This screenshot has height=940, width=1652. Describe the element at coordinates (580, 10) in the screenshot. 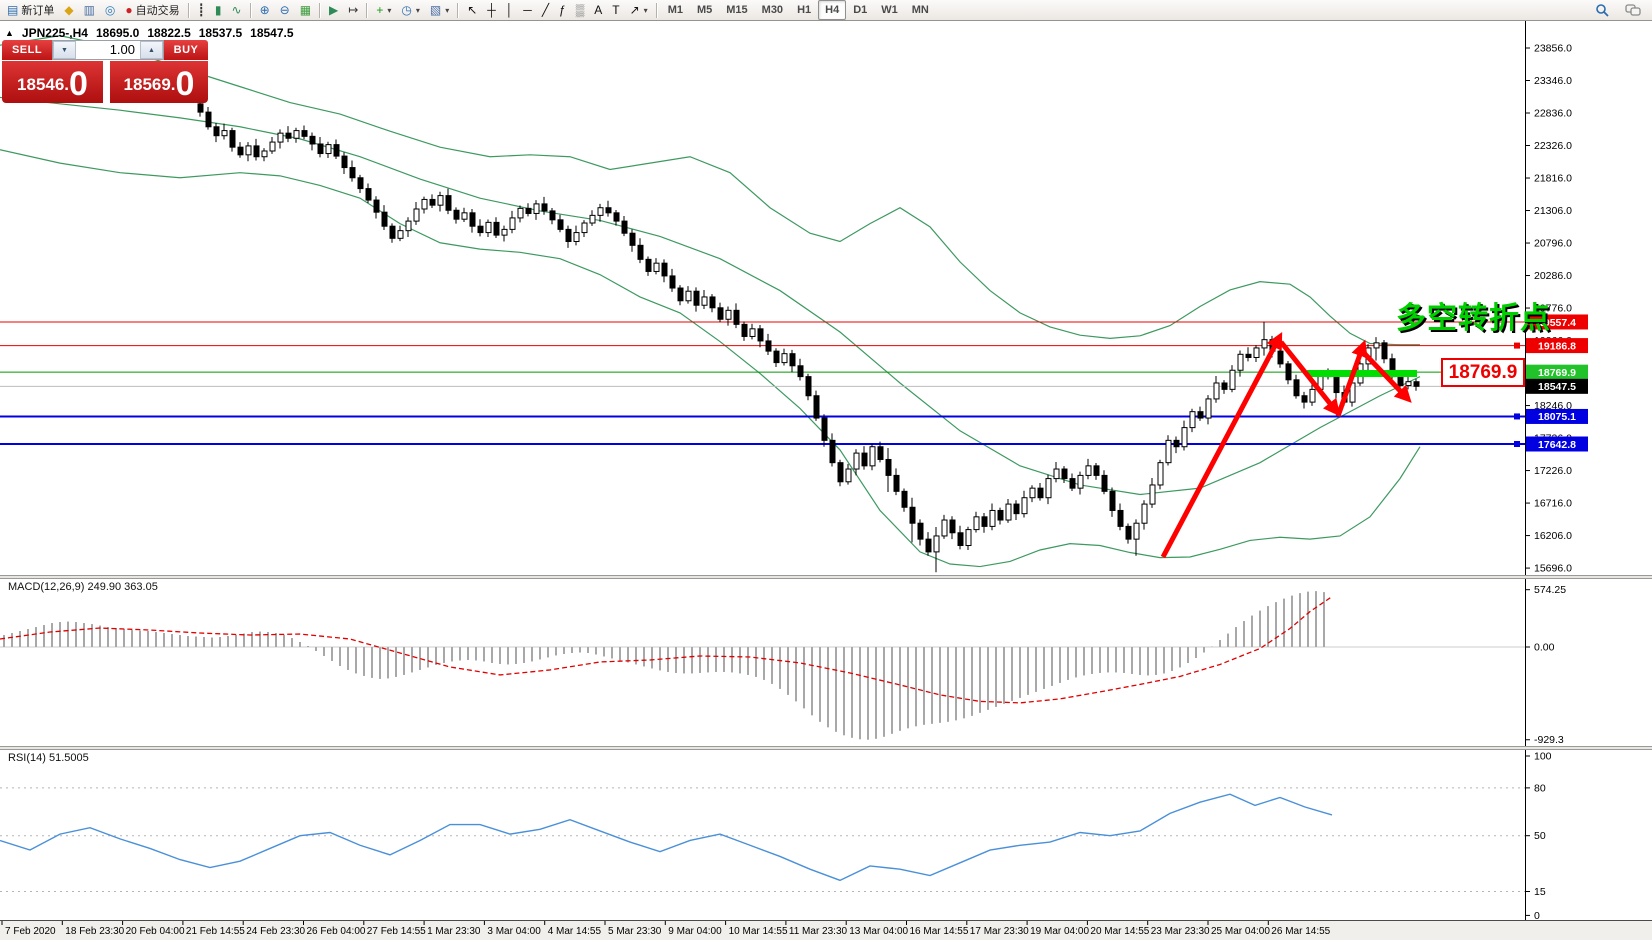

I see `fibonacci-retracement-button: ▒` at that location.